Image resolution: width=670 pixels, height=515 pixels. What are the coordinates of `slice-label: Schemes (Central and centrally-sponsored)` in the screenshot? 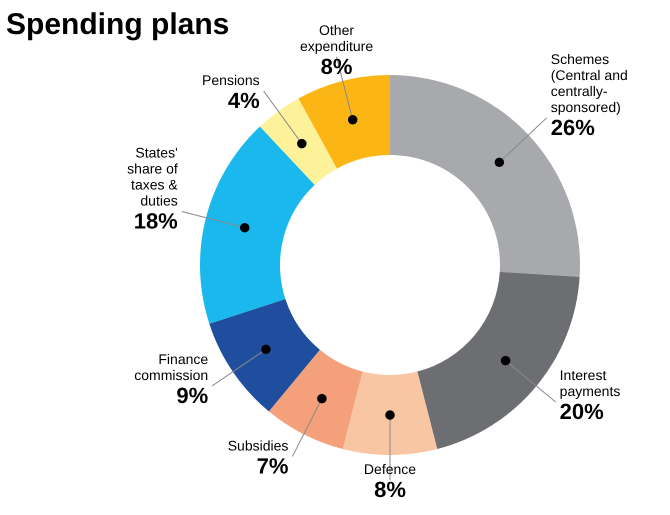 It's located at (589, 82).